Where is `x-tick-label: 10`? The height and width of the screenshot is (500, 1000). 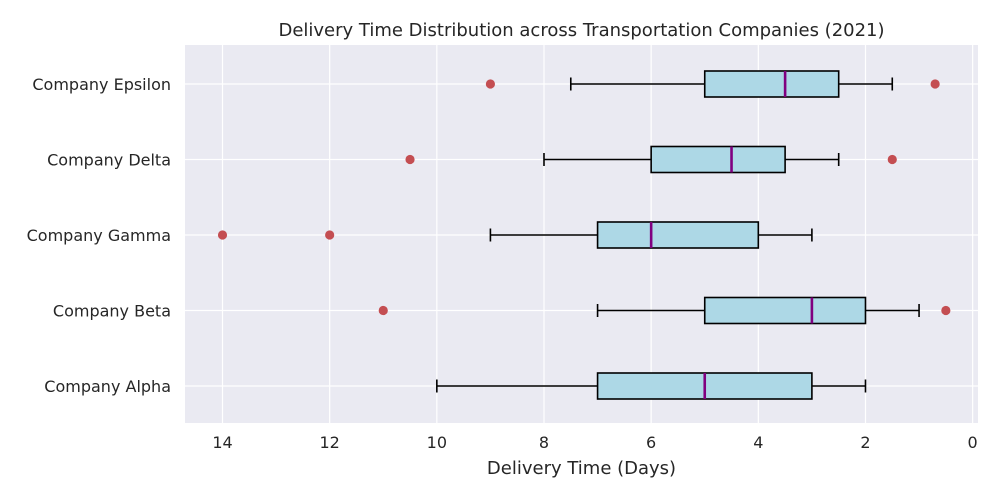
x-tick-label: 10 is located at coordinates (437, 442).